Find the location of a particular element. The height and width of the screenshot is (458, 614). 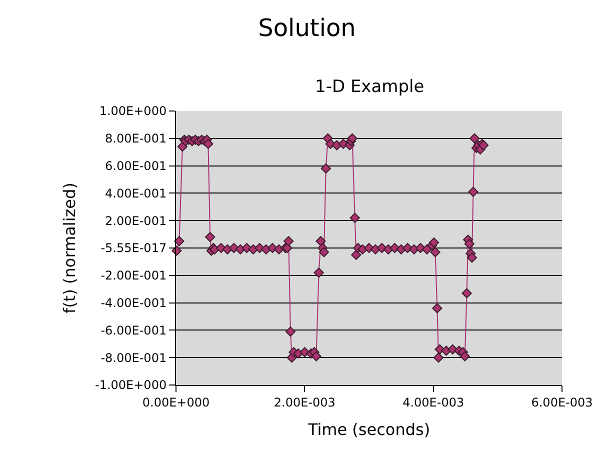

y-tick-label: -6.00E-001 is located at coordinates (133, 330).